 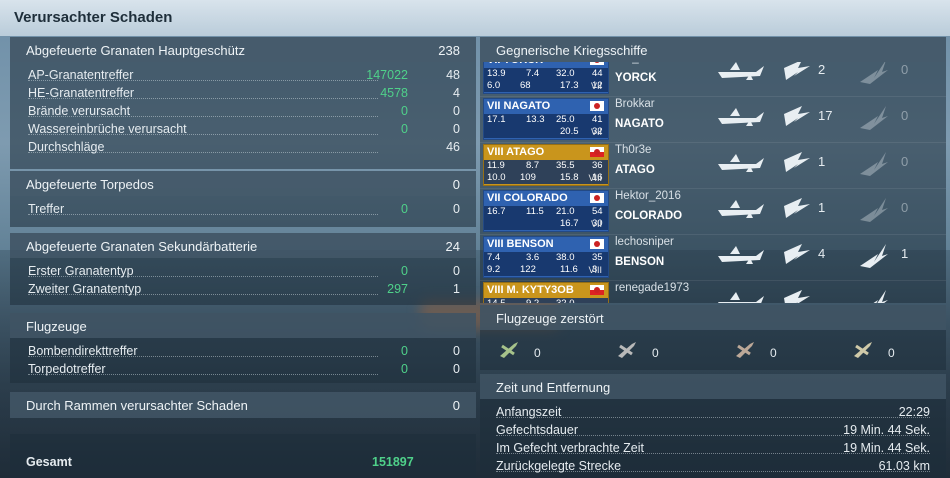 I want to click on ship-stat: 17.3, so click(x=569, y=85).